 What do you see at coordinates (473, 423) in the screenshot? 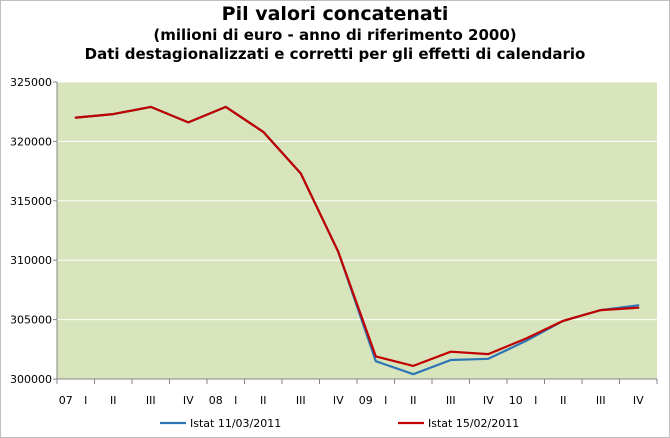
I see `legend-label-2: Istat 15/02/2011` at bounding box center [473, 423].